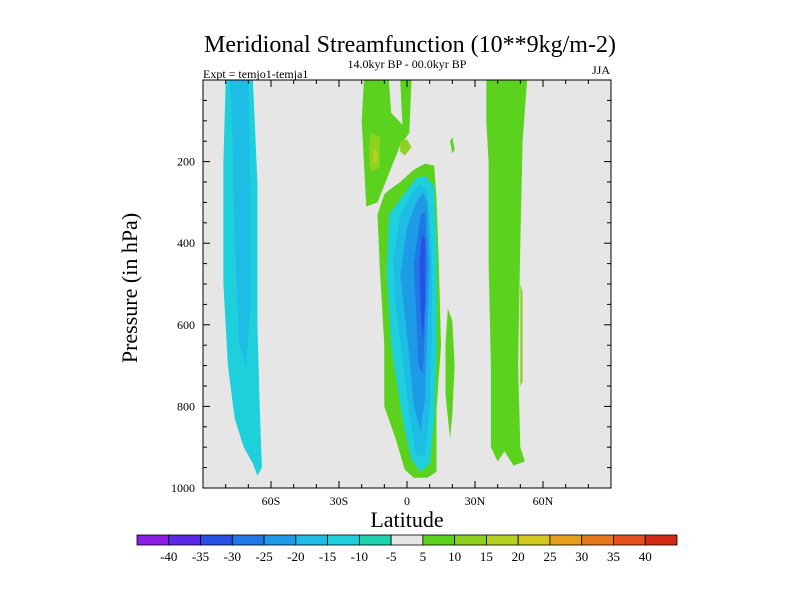 This screenshot has height=600, width=800. What do you see at coordinates (543, 501) in the screenshot?
I see `x-tick-label: 60N` at bounding box center [543, 501].